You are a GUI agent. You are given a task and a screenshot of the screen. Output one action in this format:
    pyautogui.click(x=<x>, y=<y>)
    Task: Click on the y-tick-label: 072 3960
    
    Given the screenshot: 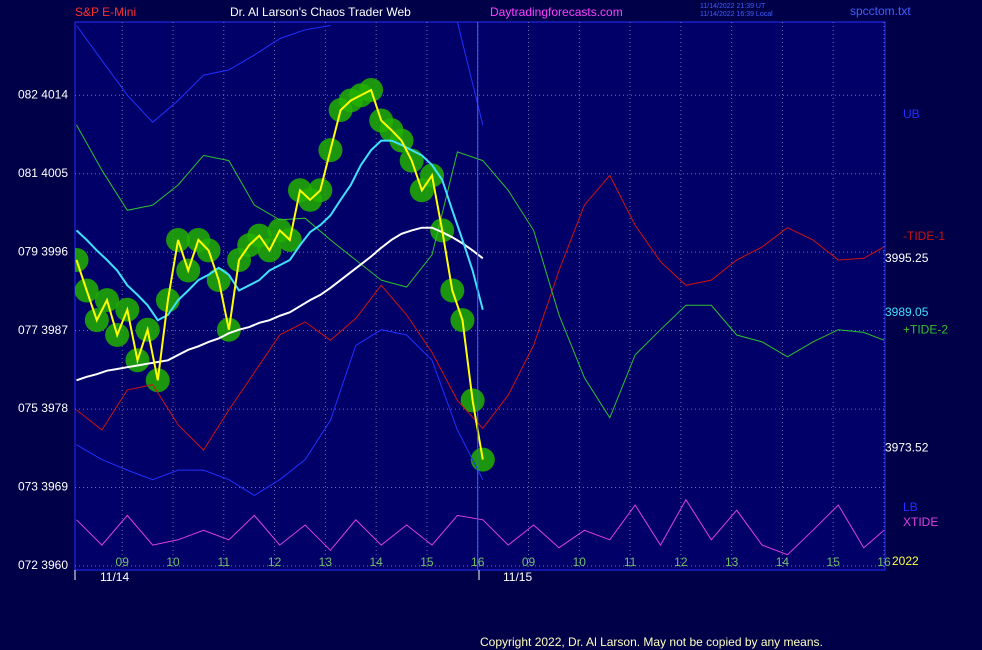 What is the action you would take?
    pyautogui.click(x=43, y=565)
    